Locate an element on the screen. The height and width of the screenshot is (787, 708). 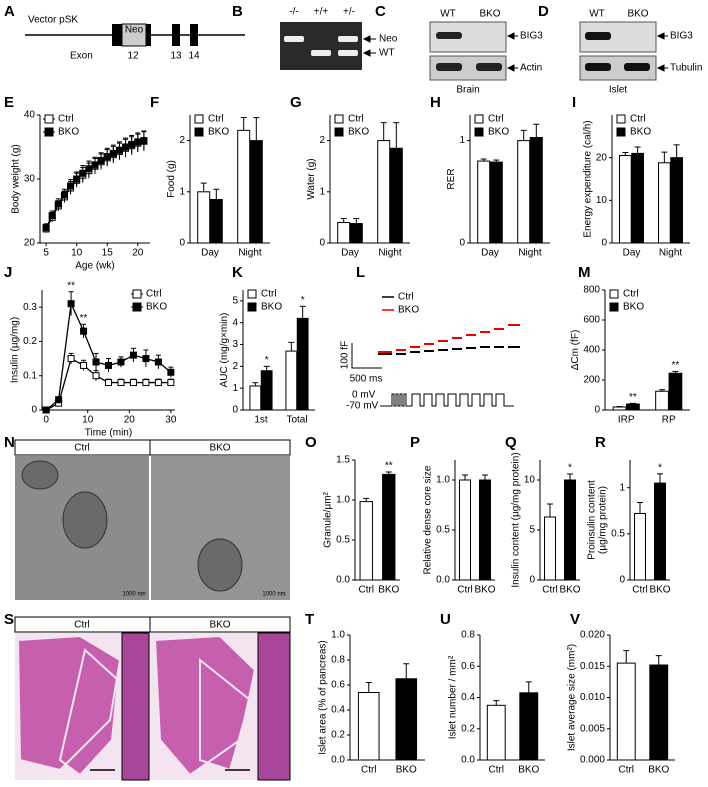
x-tick-label: BKO is located at coordinates (569, 590).